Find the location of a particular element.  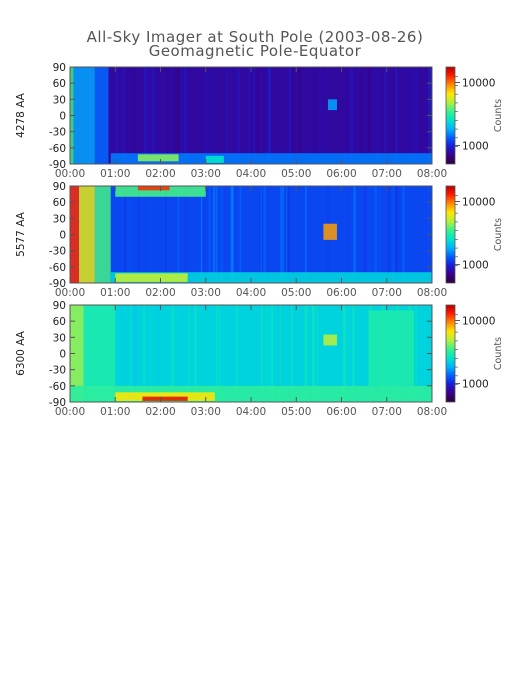

figure-subtitle: Geomagnetic Pole-Equator is located at coordinates (255, 51).